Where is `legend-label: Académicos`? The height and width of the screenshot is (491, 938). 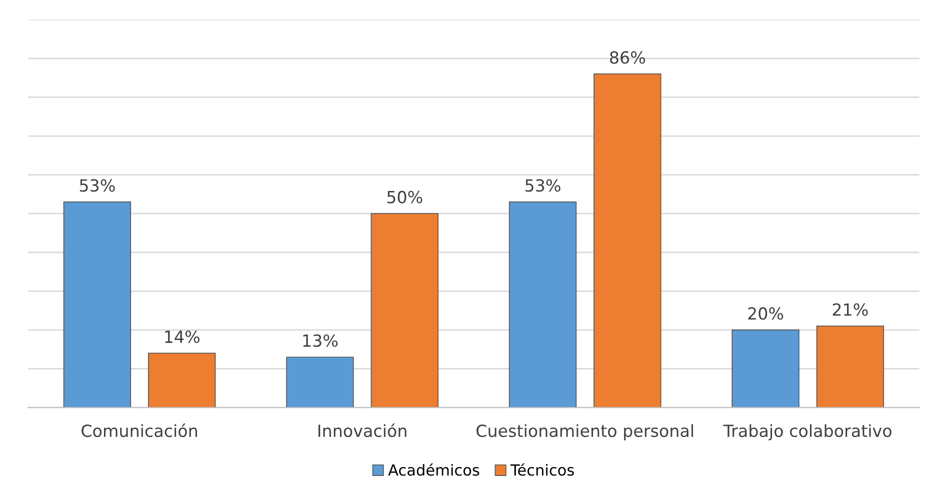
legend-label: Académicos is located at coordinates (434, 469).